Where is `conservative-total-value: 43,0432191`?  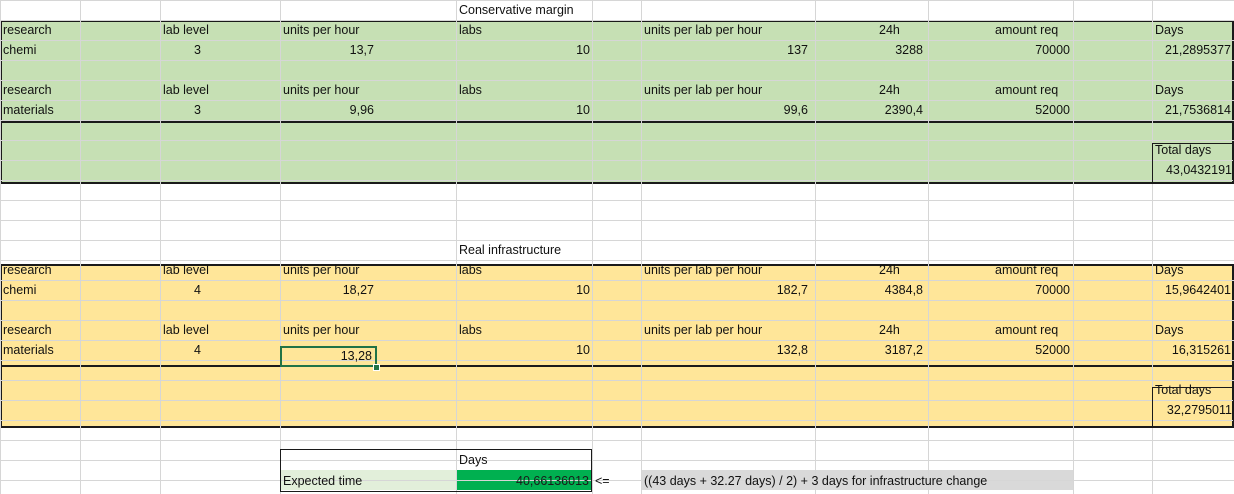 conservative-total-value: 43,0432191 is located at coordinates (1198, 170).